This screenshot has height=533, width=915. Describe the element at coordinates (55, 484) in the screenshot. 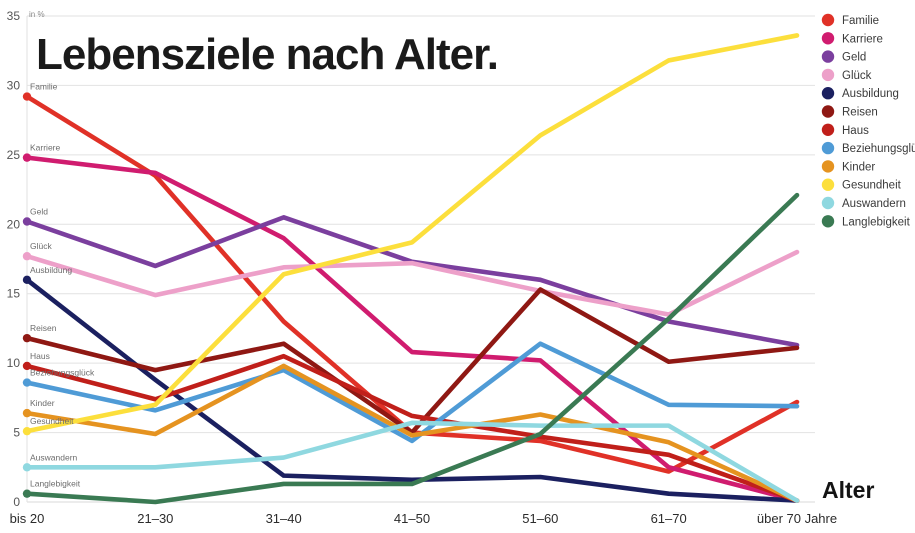

I see `inline-label-langlebigkeit: Langlebigkeit` at that location.